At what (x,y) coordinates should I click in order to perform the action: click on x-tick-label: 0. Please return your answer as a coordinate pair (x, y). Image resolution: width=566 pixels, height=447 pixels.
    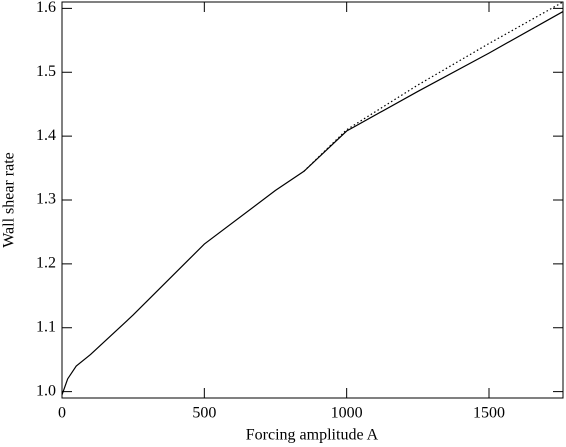
    Looking at the image, I should click on (62, 413).